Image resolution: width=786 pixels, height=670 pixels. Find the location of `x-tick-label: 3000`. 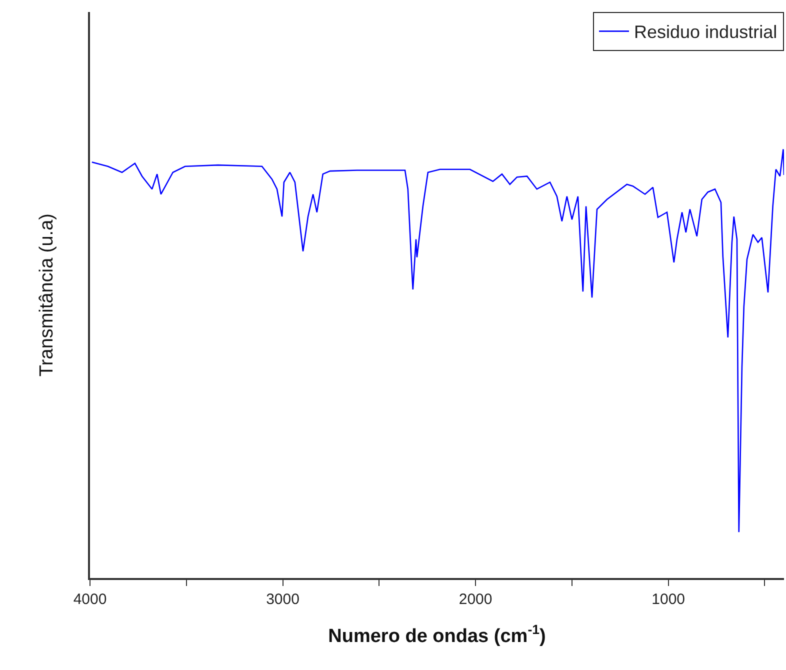

x-tick-label: 3000 is located at coordinates (283, 599).